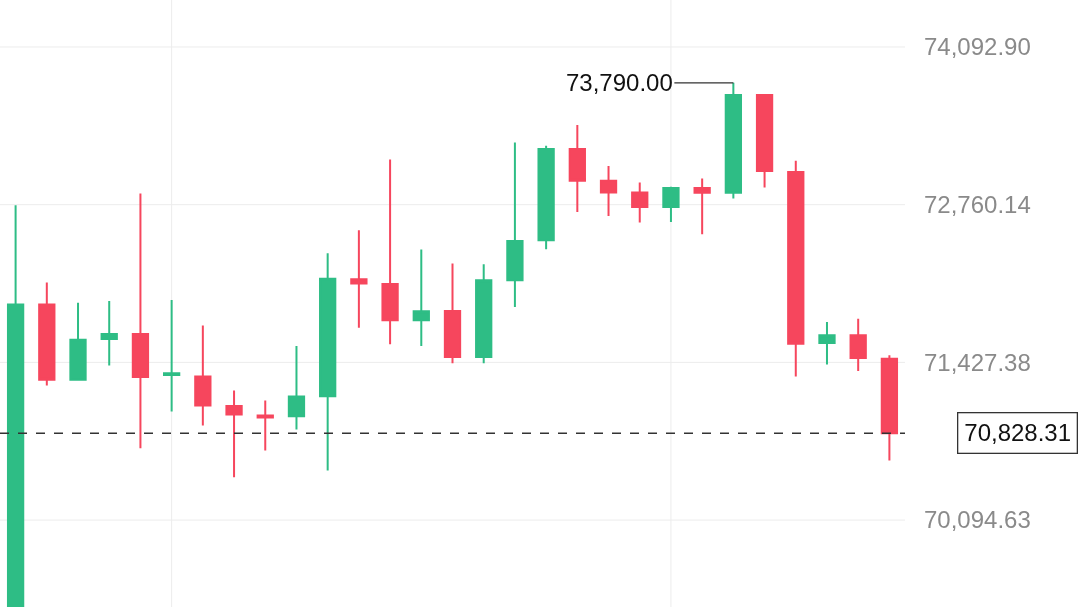 This screenshot has height=607, width=1080. Describe the element at coordinates (977, 362) in the screenshot. I see `y-tick-label: 71,427.38` at that location.